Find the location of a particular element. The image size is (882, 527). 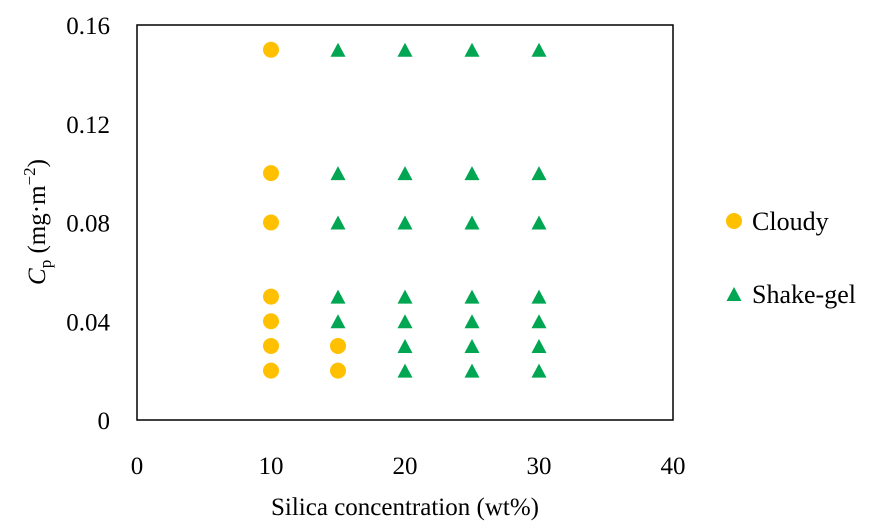

y-tick-label: 0.16 is located at coordinates (88, 26).